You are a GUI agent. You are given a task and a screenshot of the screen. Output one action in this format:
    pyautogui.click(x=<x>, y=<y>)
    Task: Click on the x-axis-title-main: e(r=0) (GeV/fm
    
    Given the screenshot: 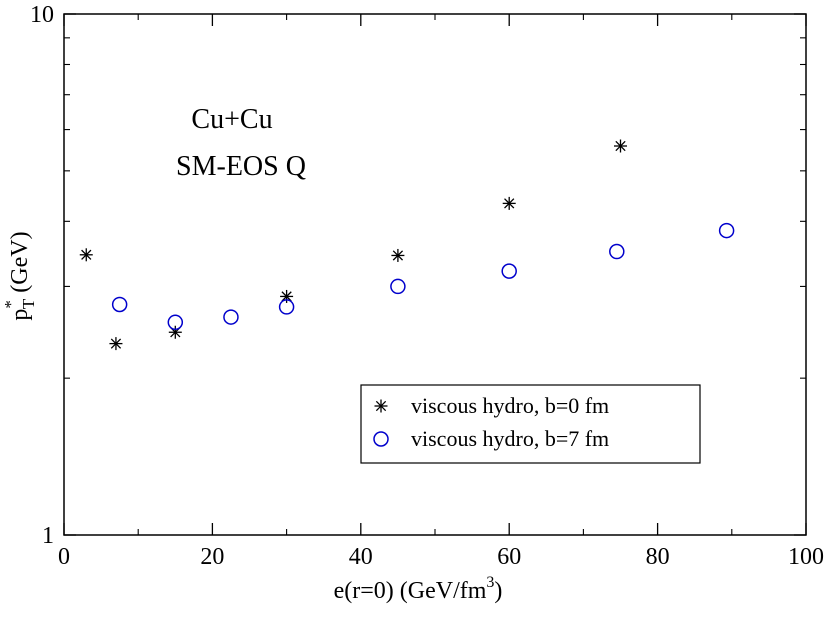 What is the action you would take?
    pyautogui.click(x=410, y=591)
    